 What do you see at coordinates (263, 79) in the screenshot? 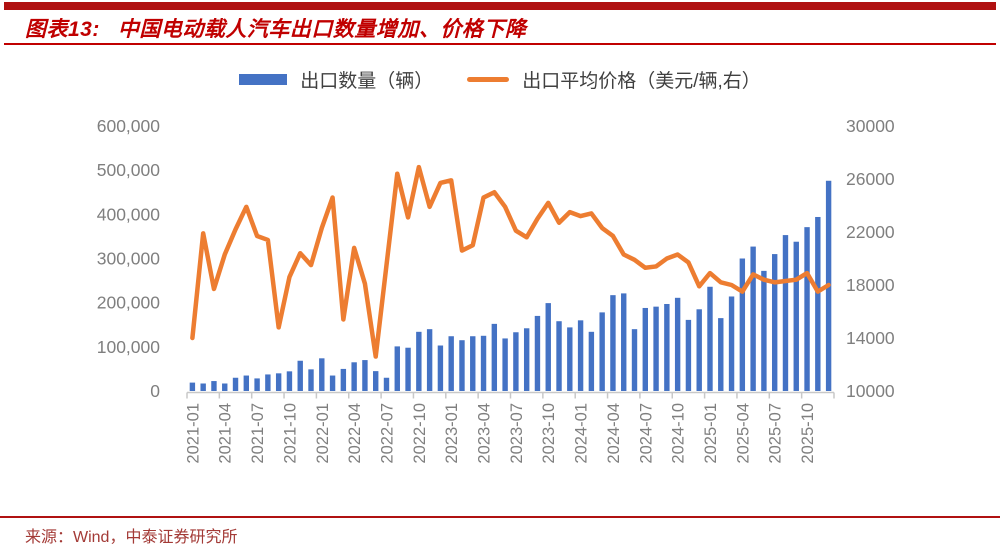
I see `bar-series-swatch` at bounding box center [263, 79].